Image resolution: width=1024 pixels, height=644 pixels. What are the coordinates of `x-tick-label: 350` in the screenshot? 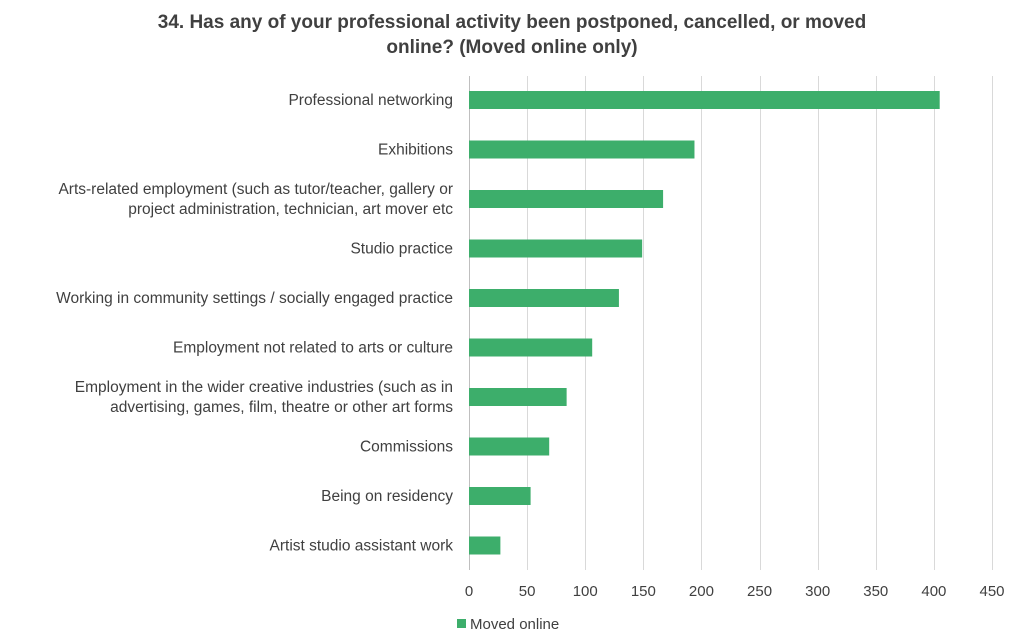 It's located at (875, 591).